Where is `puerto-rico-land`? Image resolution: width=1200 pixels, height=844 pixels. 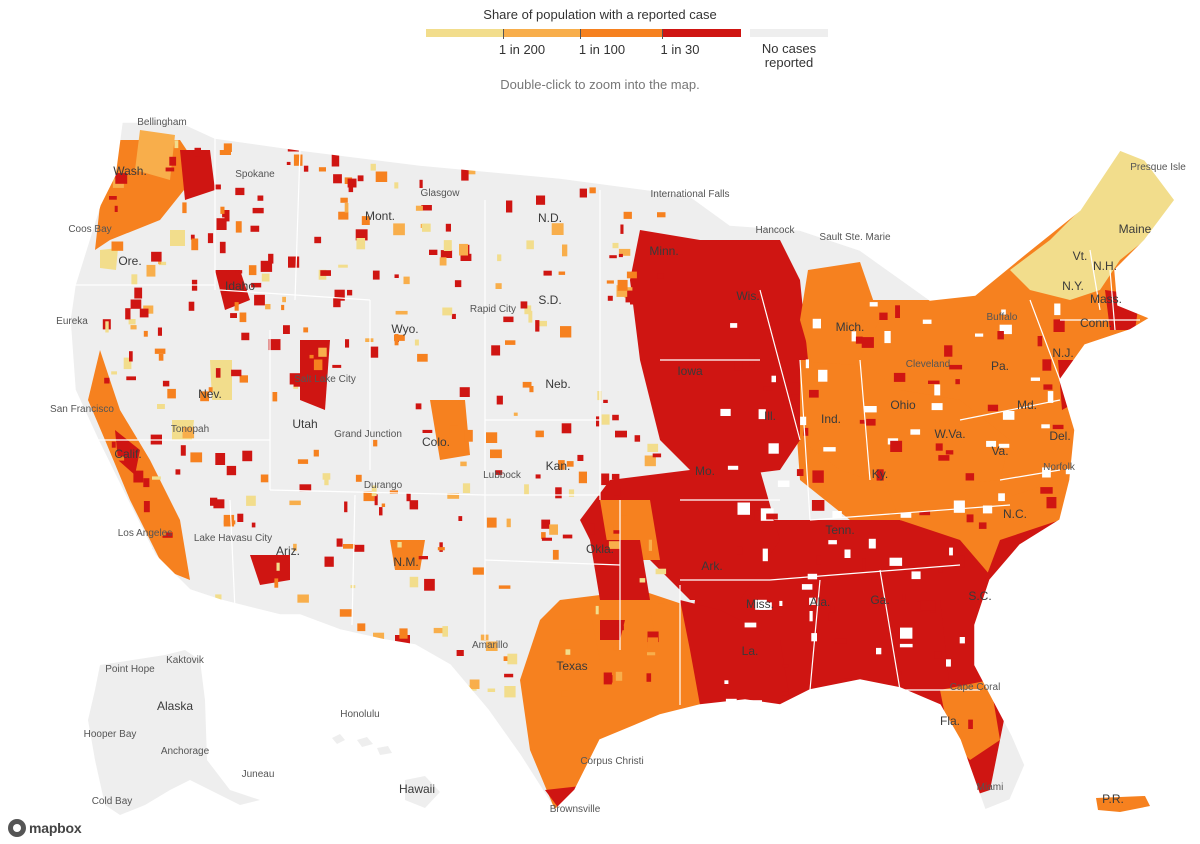 puerto-rico-land is located at coordinates (1123, 804).